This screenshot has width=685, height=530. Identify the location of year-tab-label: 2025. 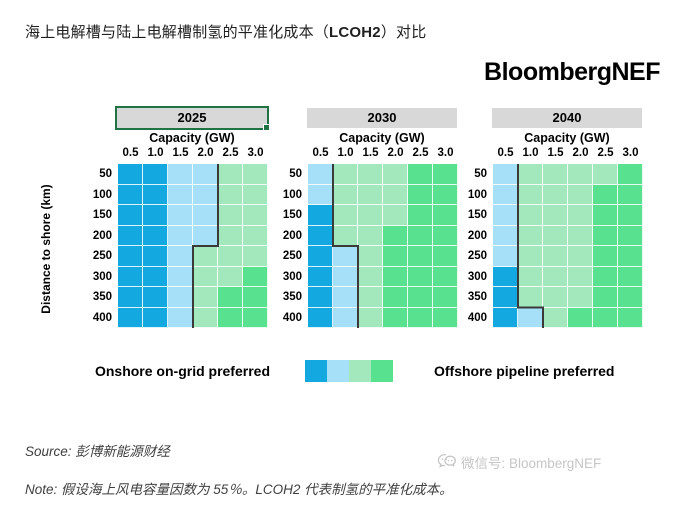
(192, 117).